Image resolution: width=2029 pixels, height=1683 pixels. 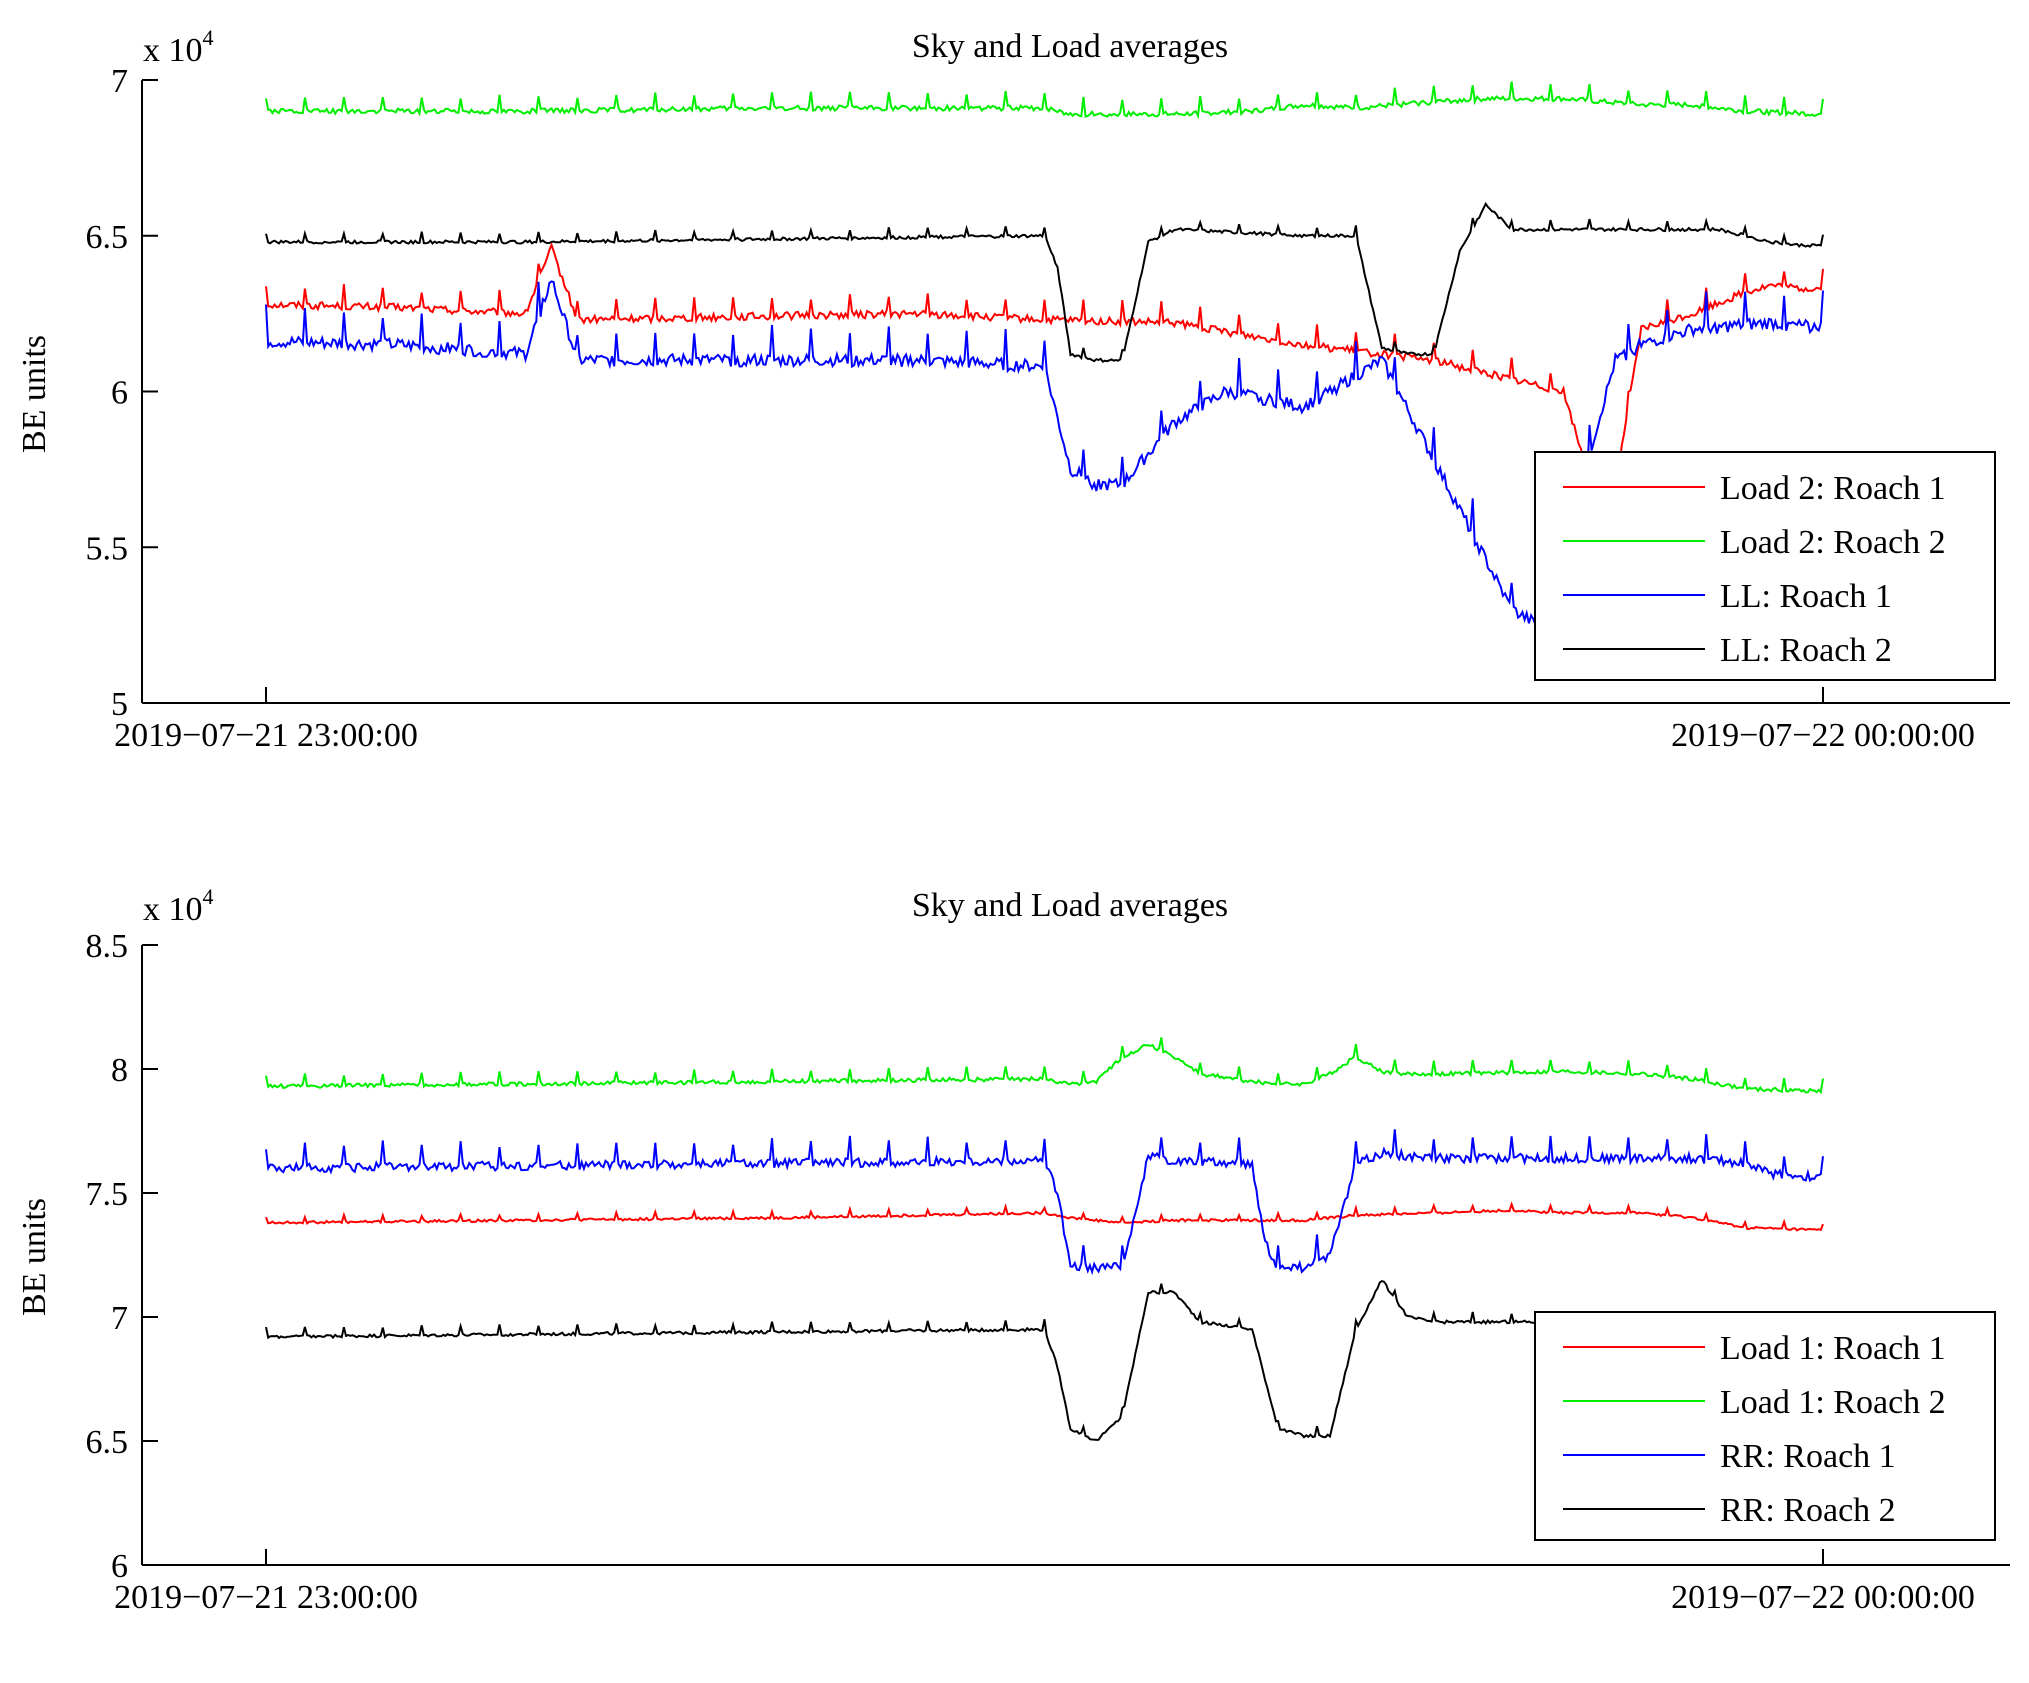 I want to click on legend-entry-label: LL: Roach 1, so click(x=1806, y=596).